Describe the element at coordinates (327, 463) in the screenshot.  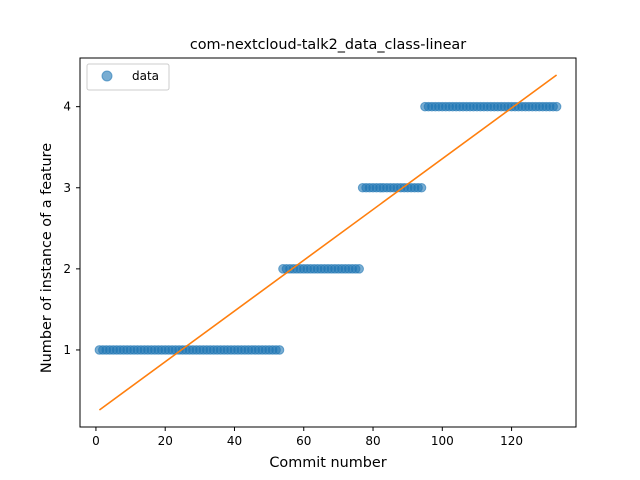
I see `x-axis-label: Commit number` at that location.